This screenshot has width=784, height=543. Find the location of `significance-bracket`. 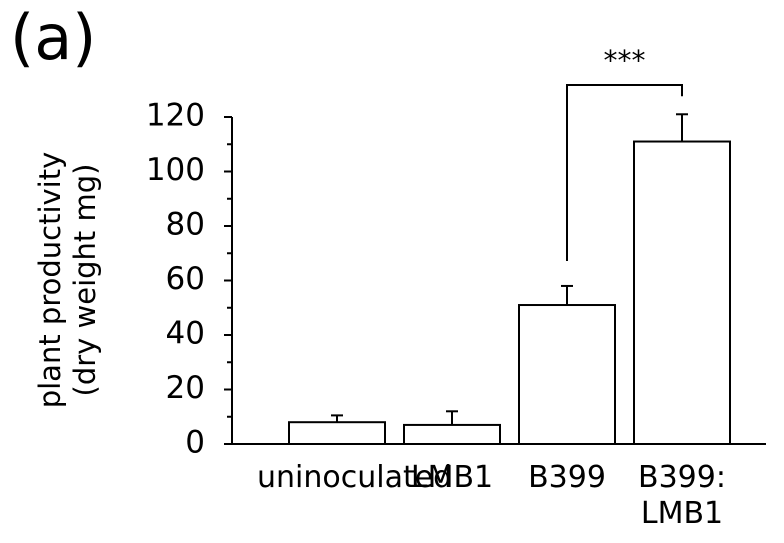

significance-bracket is located at coordinates (624, 172).